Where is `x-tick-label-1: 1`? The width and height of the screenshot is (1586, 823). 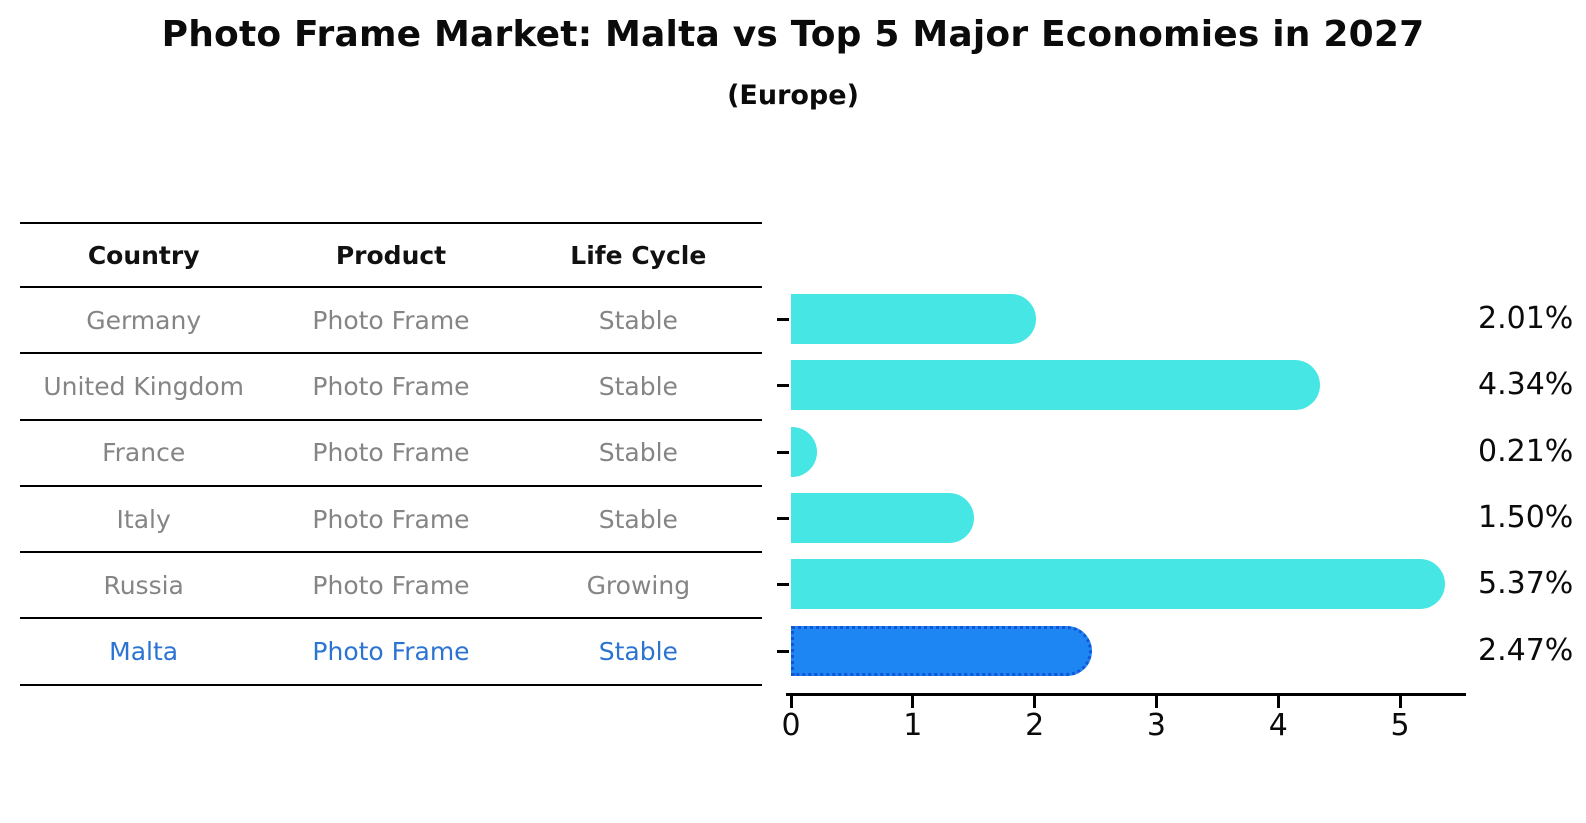 x-tick-label-1: 1 is located at coordinates (913, 725).